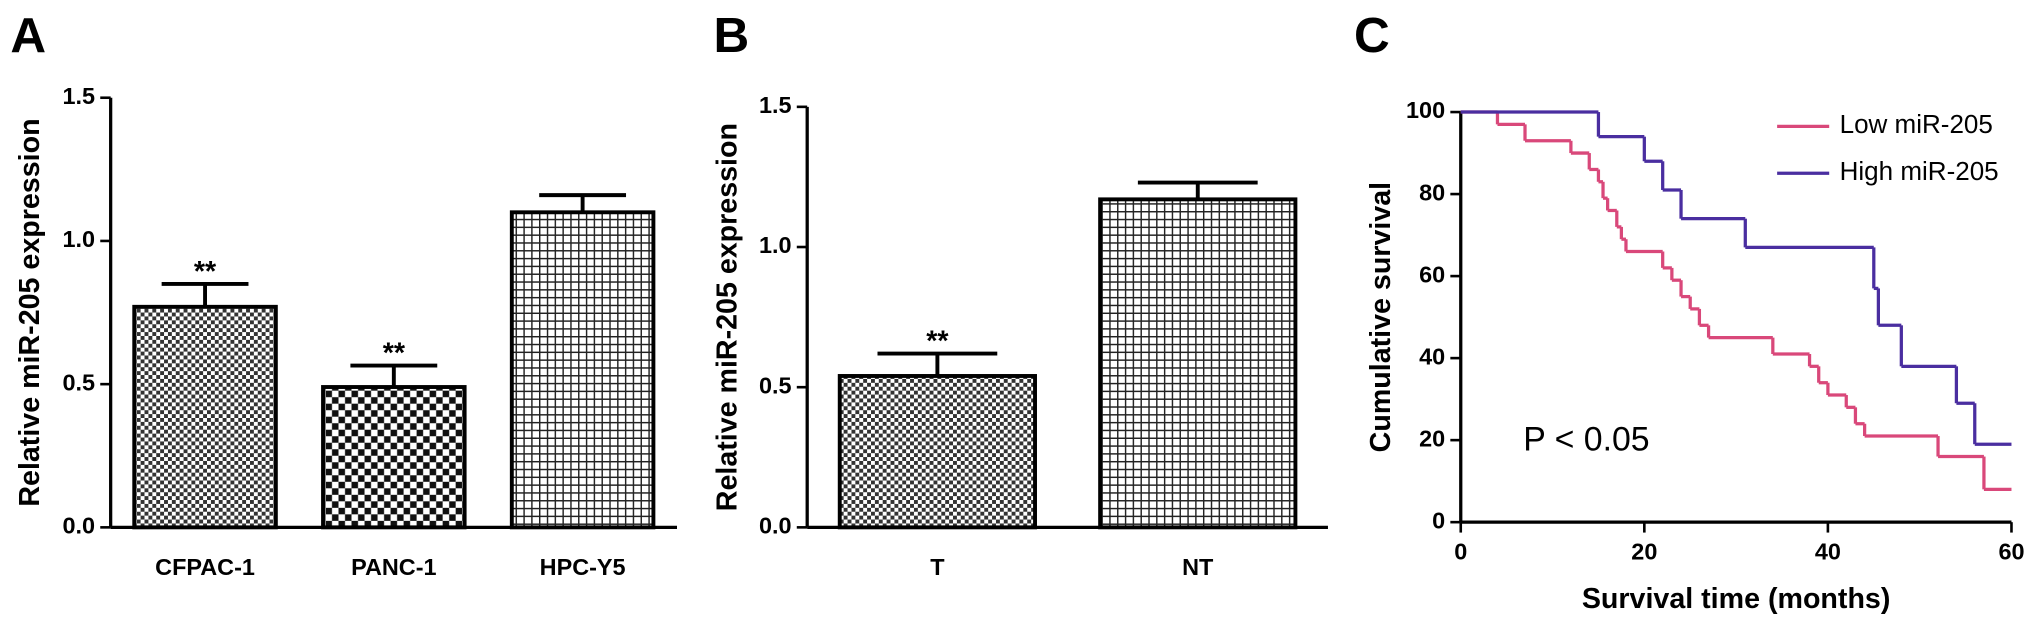 Image resolution: width=2031 pixels, height=629 pixels. What do you see at coordinates (1372, 35) in the screenshot?
I see `panel-label: C` at bounding box center [1372, 35].